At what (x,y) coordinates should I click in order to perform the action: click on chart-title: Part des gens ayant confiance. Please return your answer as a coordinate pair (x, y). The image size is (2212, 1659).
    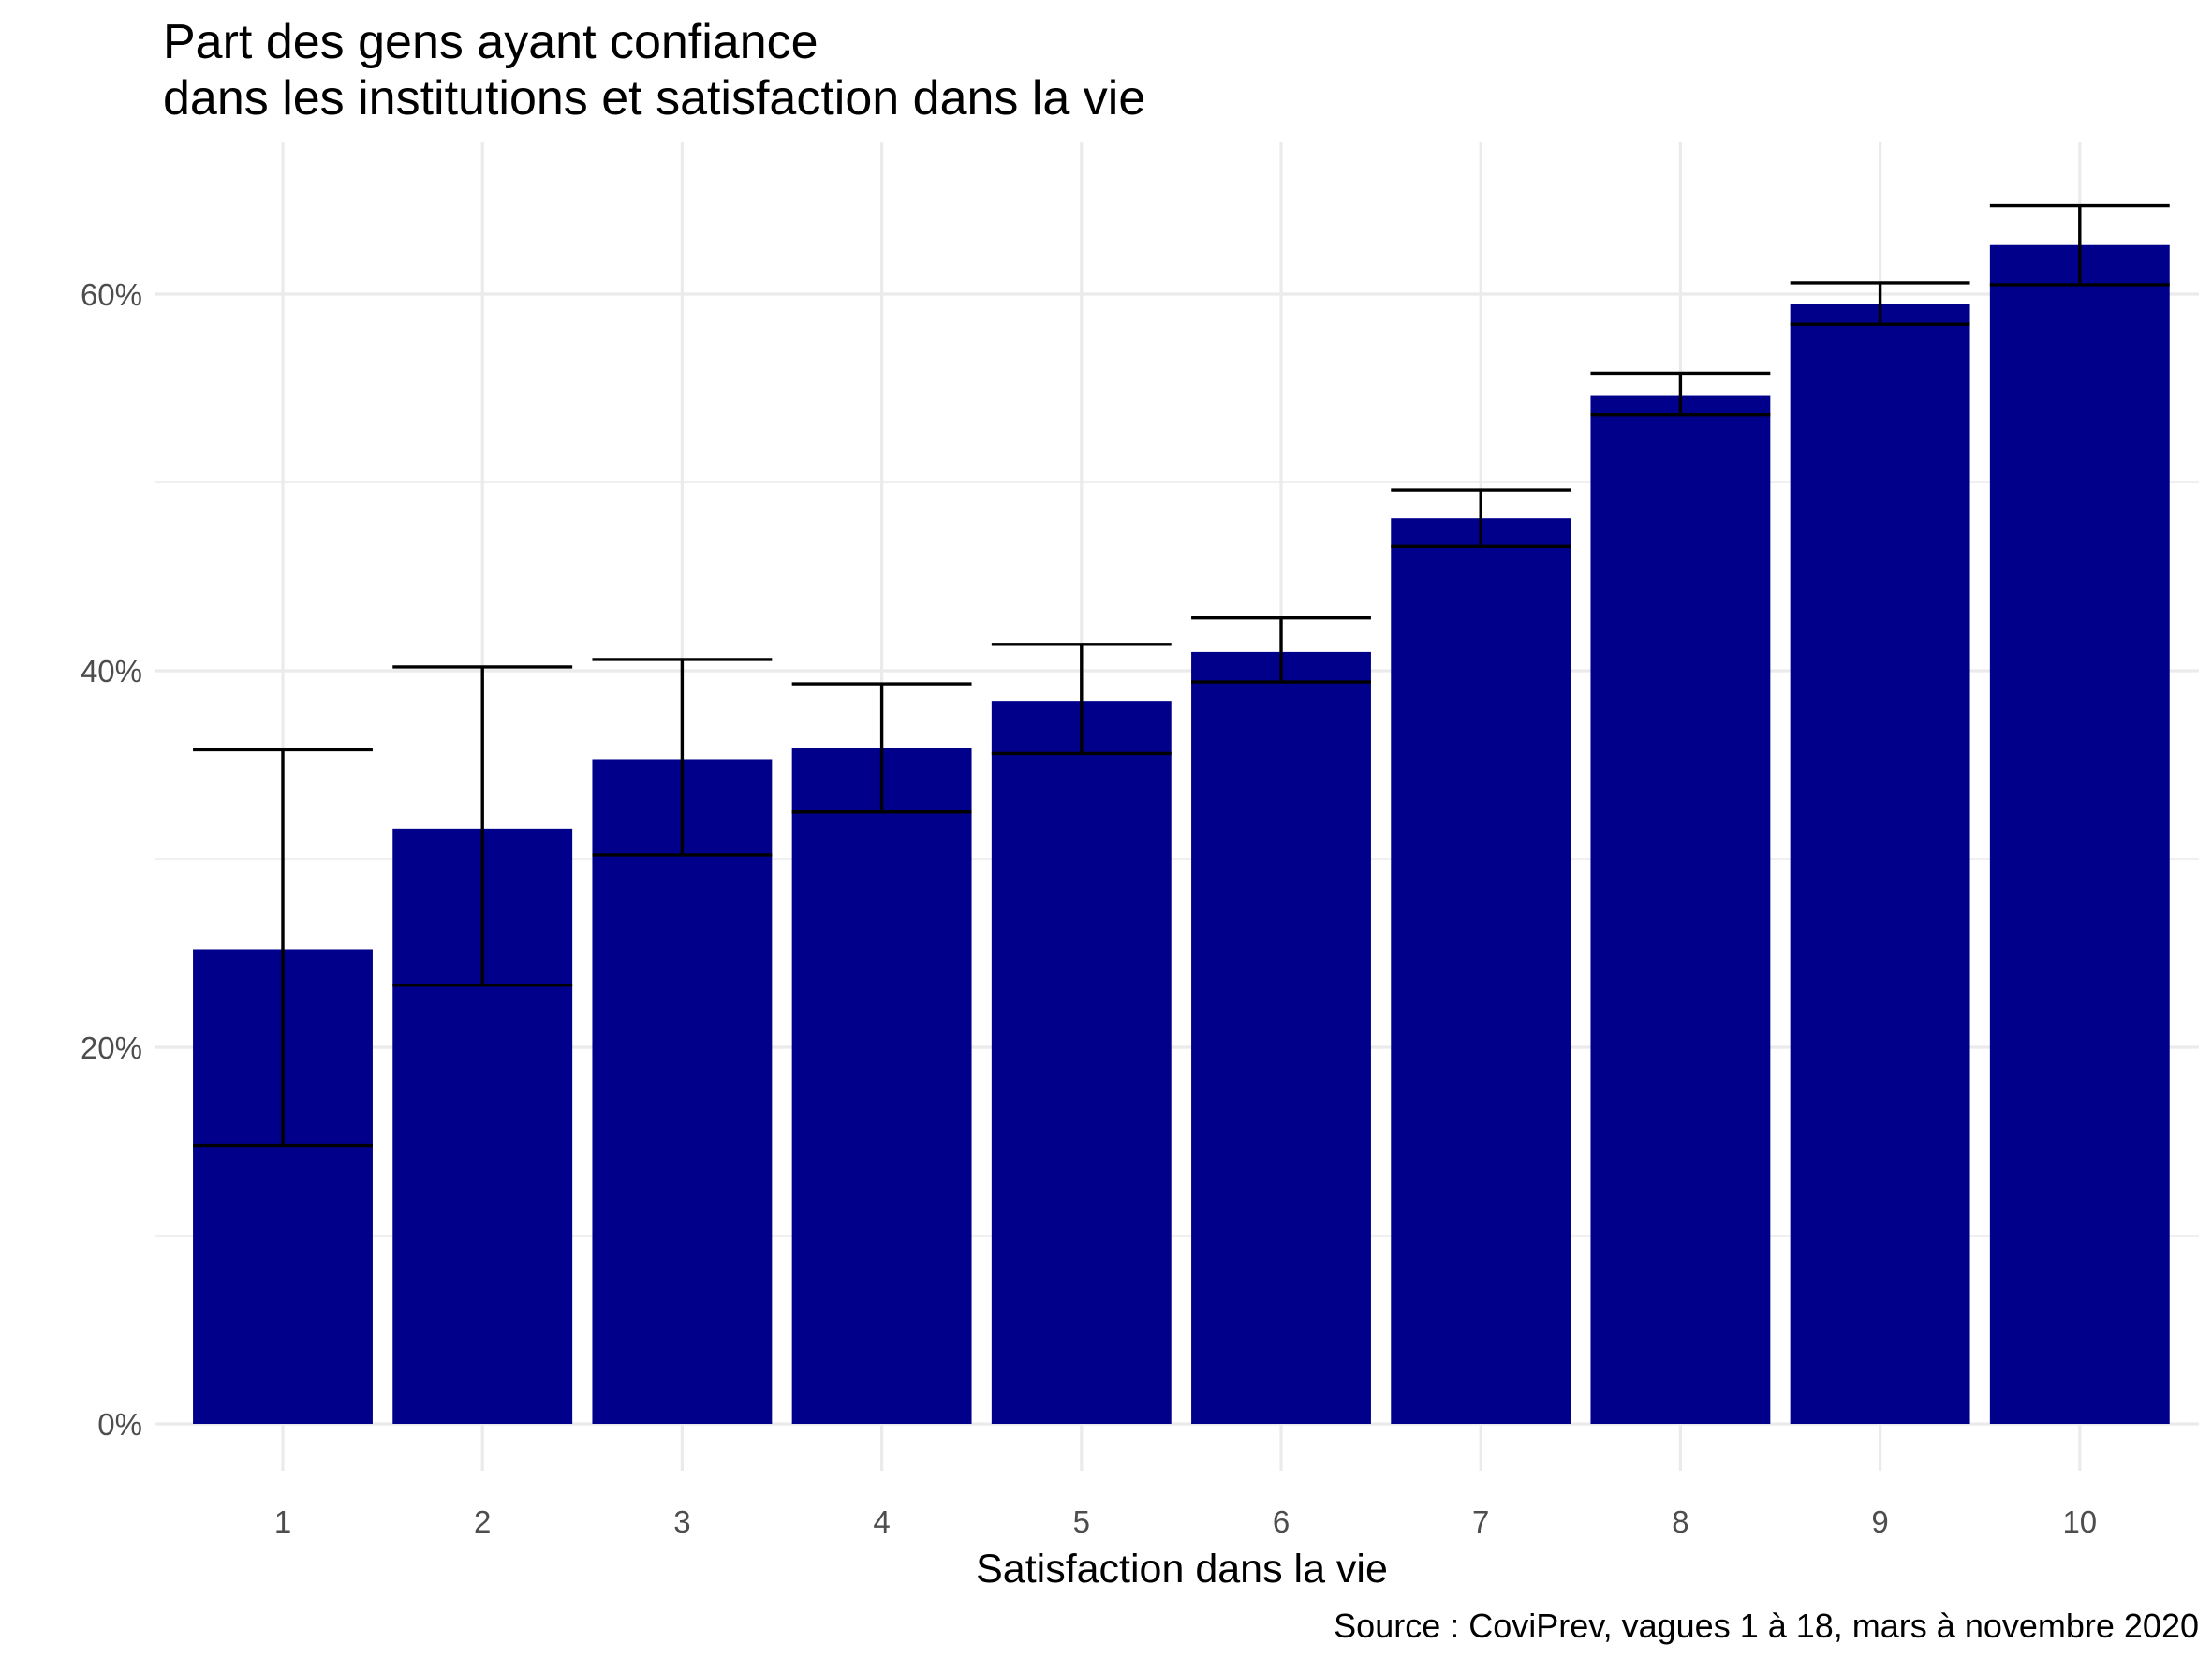
    Looking at the image, I should click on (491, 42).